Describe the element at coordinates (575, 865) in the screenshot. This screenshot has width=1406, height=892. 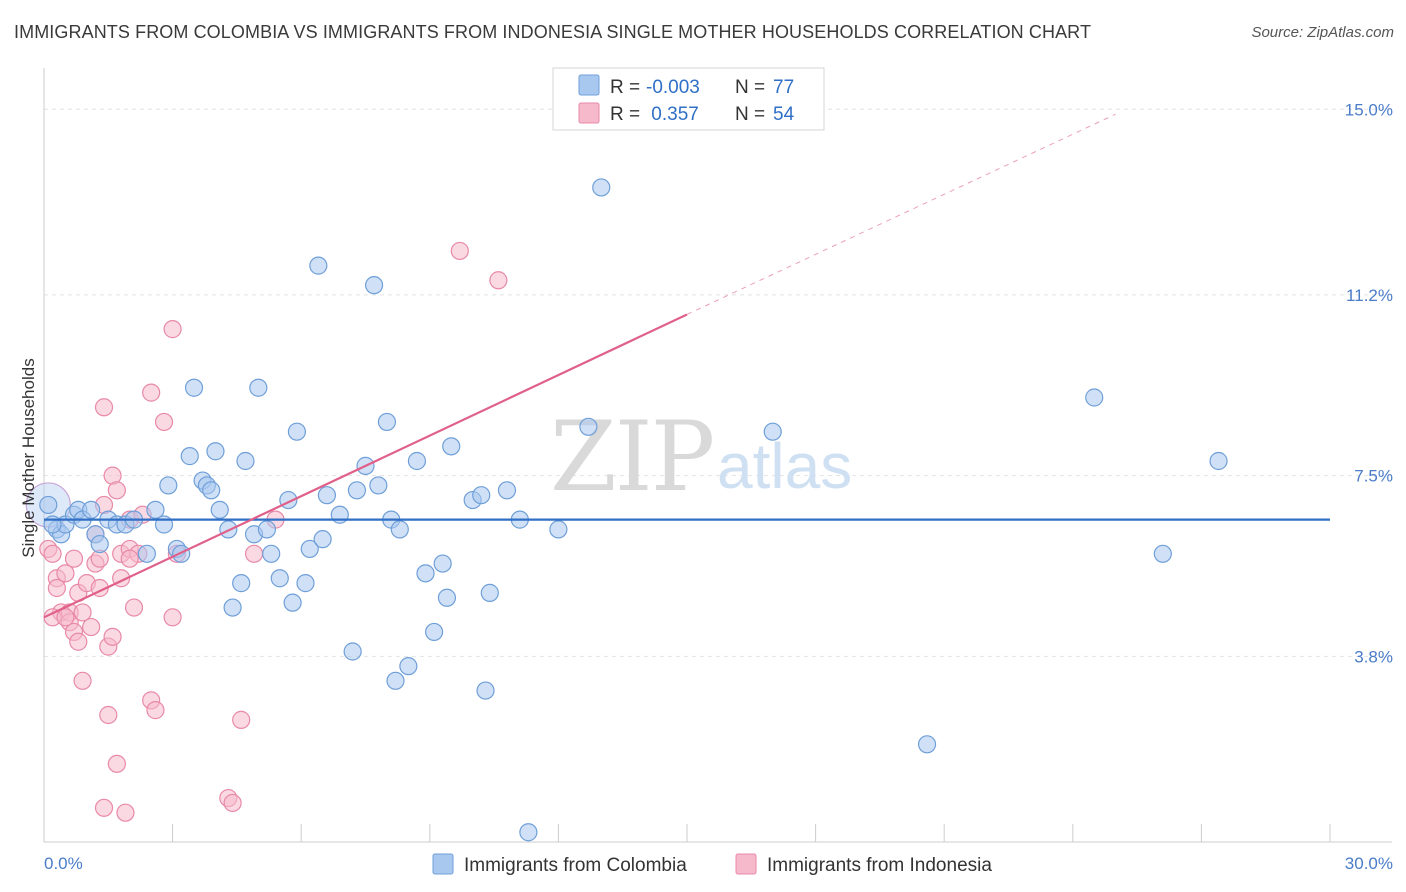
I see `bottom-legend-label-colombia: Immigrants from Colombia` at that location.